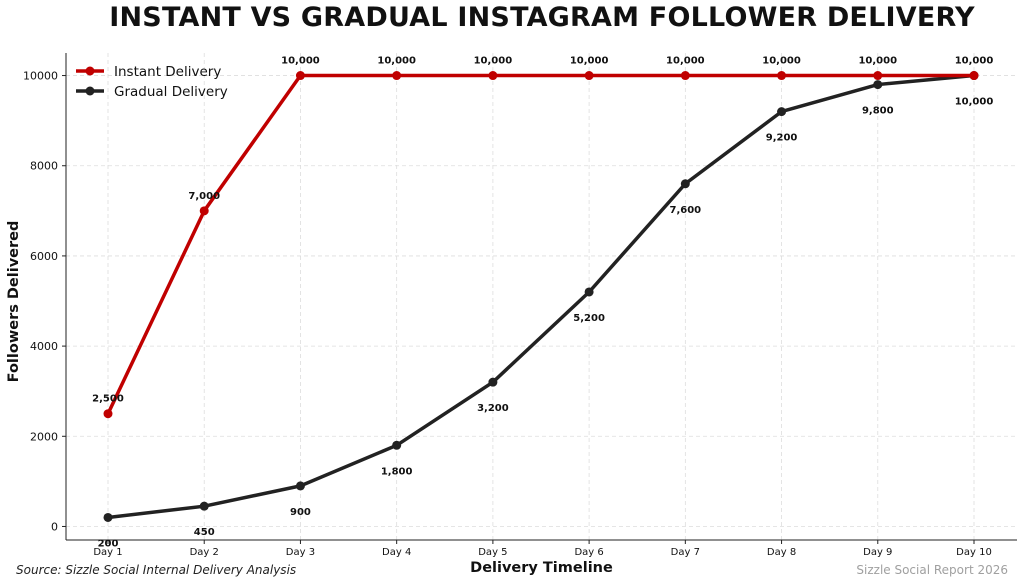 Image resolution: width=1024 pixels, height=584 pixels. I want to click on x-axis-title: Delivery Timeline, so click(541, 568).